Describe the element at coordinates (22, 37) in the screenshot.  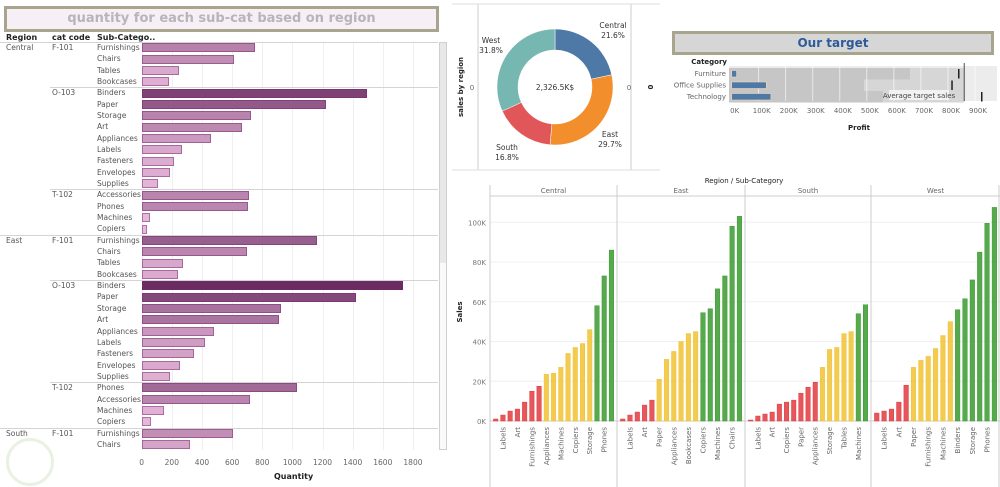
I see `header-region: Region` at that location.